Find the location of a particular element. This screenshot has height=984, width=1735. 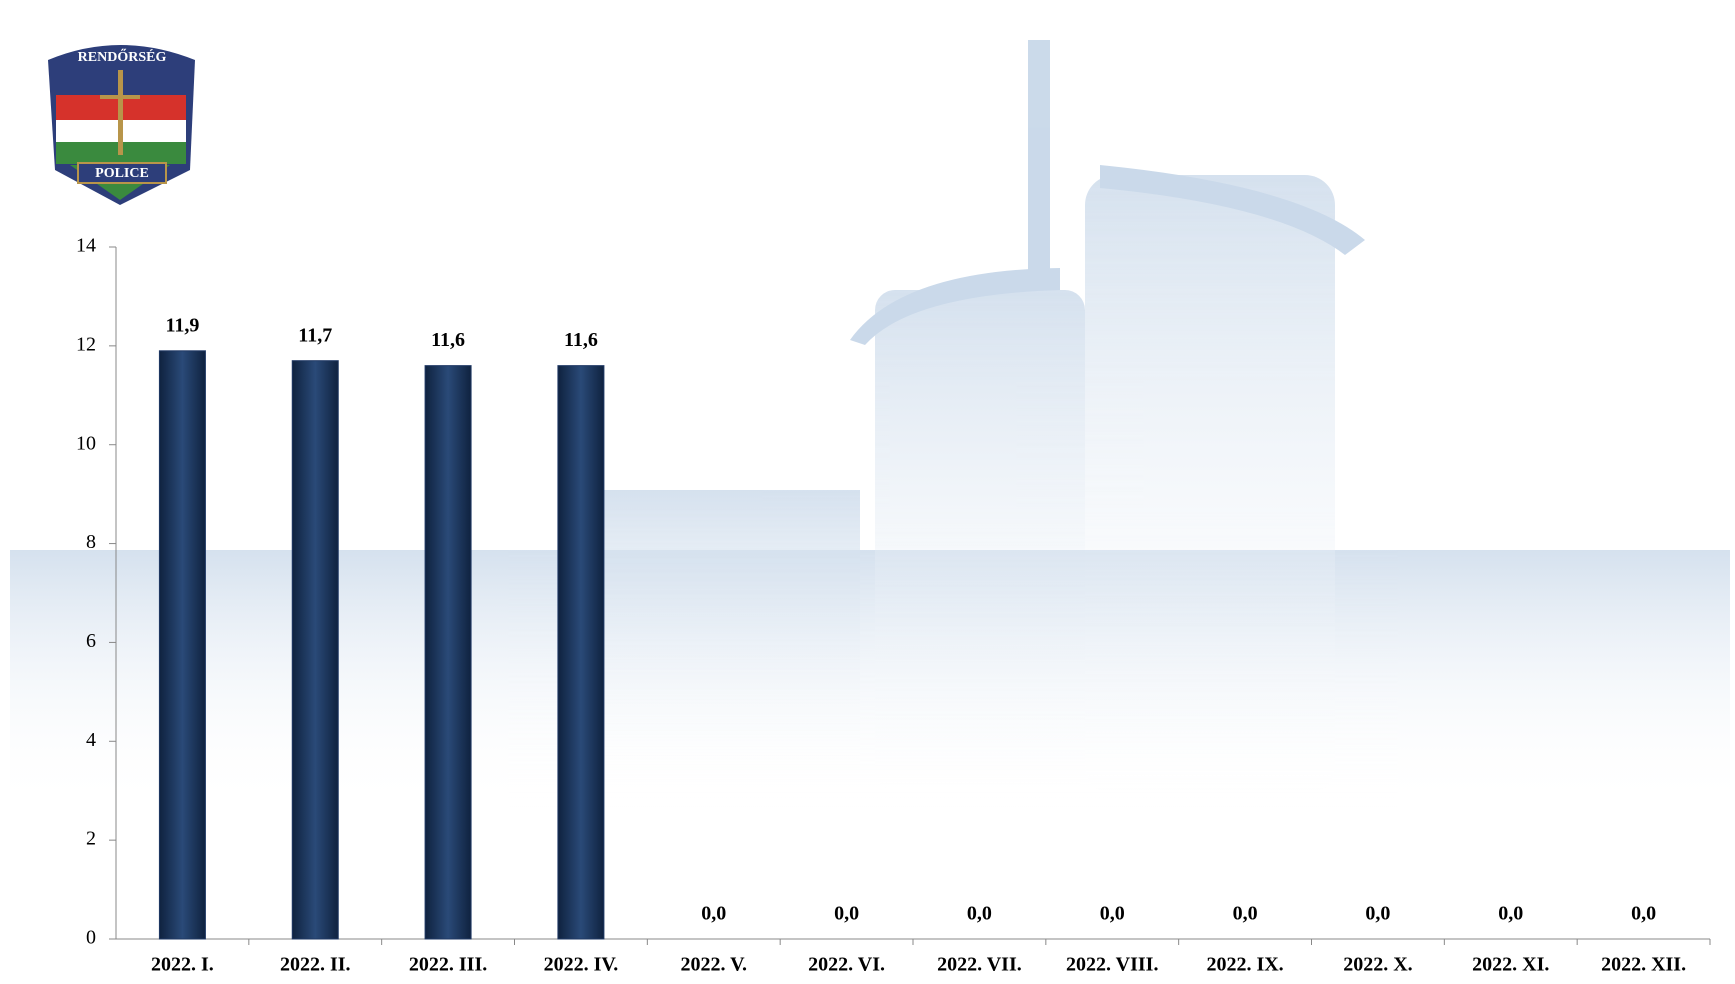

x-tick-label: 2022. VI. is located at coordinates (846, 965).